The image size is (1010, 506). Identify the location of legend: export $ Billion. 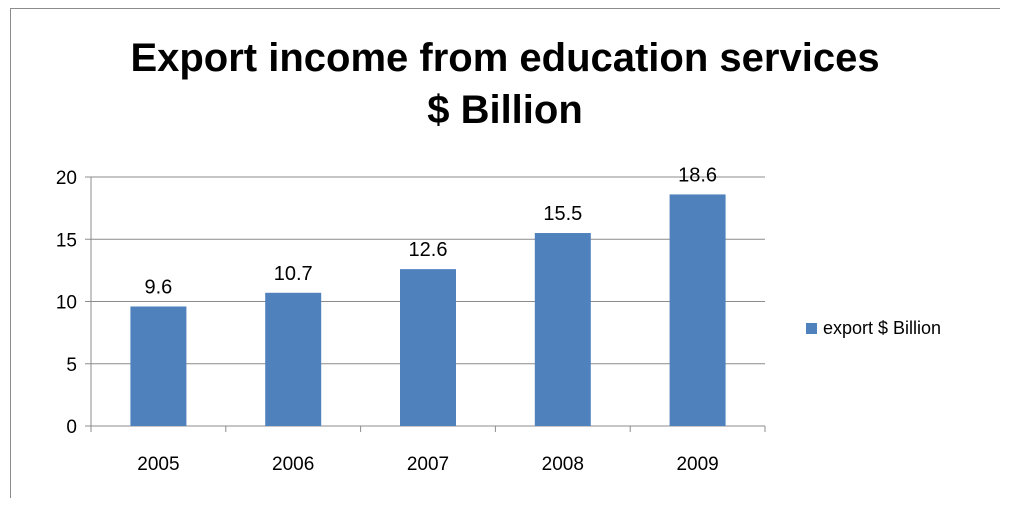
(873, 328).